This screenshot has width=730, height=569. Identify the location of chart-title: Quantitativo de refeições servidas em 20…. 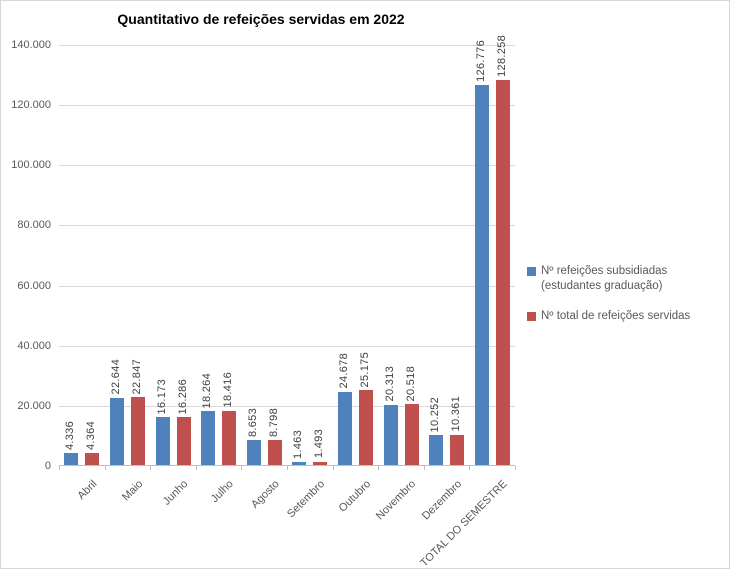
(261, 19).